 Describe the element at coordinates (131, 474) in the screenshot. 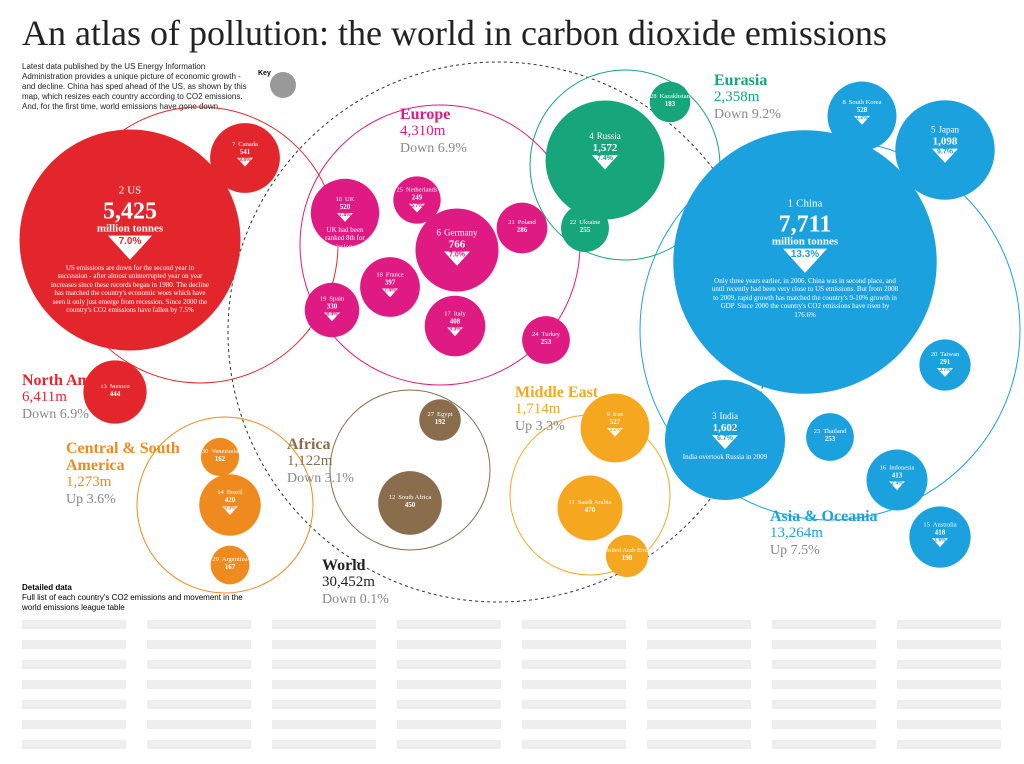

I see `region-label: Central & South America 1,273m Up 3.6%` at that location.